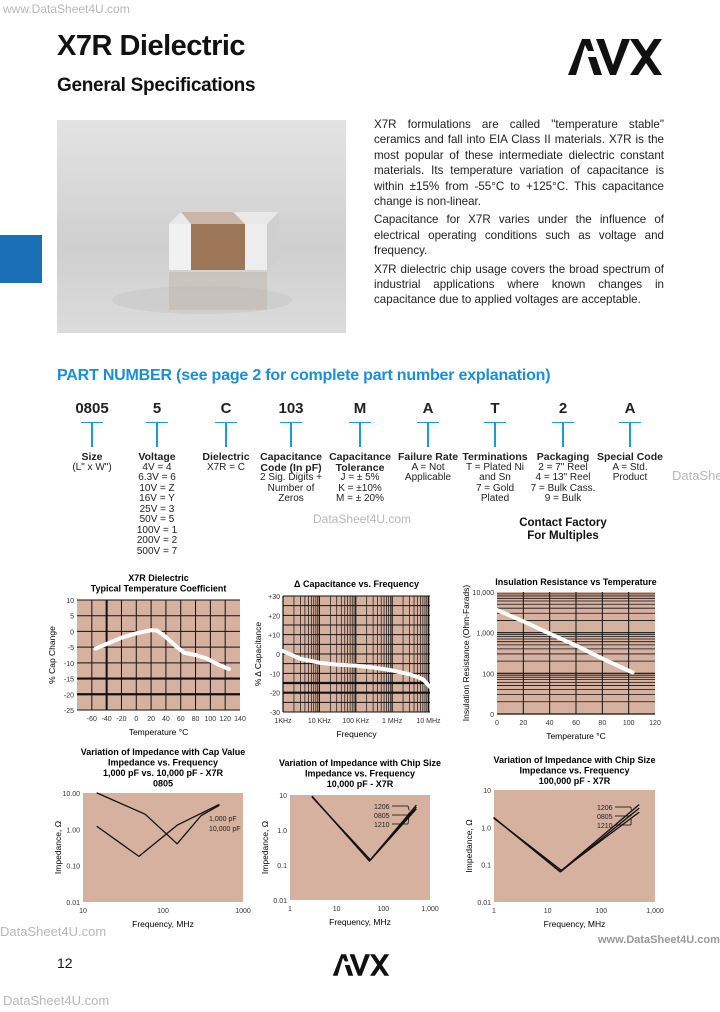 The image size is (720, 1012). Describe the element at coordinates (495, 498) in the screenshot. I see `part-option: Plated` at that location.